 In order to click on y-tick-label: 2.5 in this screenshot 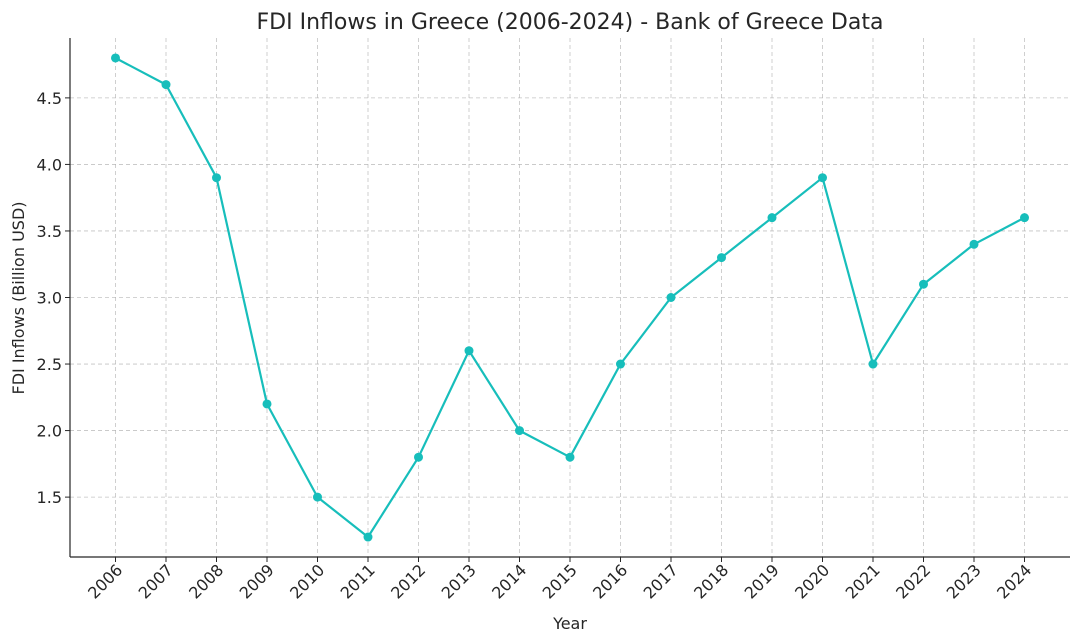, I will do `click(49, 364)`.